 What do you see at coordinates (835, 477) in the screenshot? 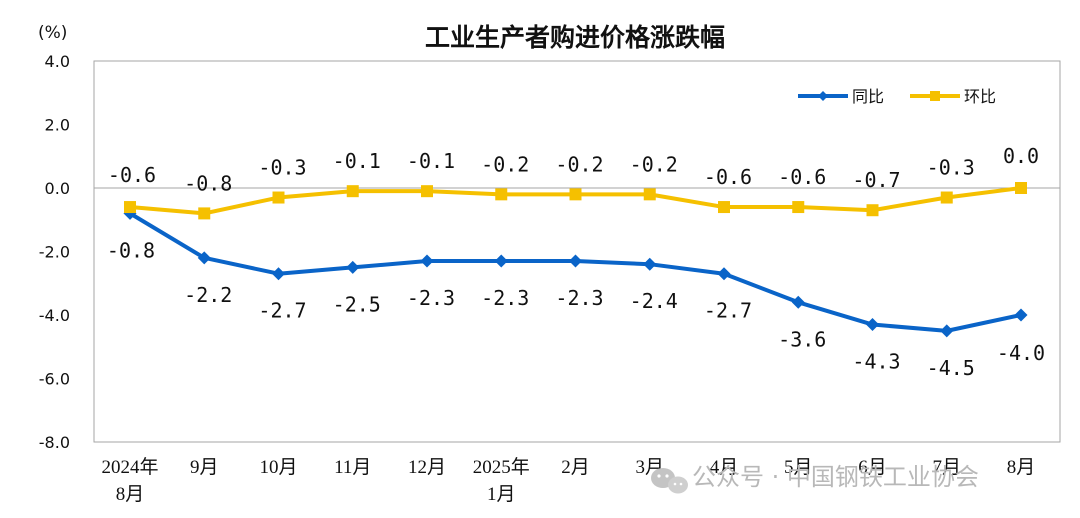
I see `watermark-text: 公众号 · 中国钢铁工业协会` at bounding box center [835, 477].